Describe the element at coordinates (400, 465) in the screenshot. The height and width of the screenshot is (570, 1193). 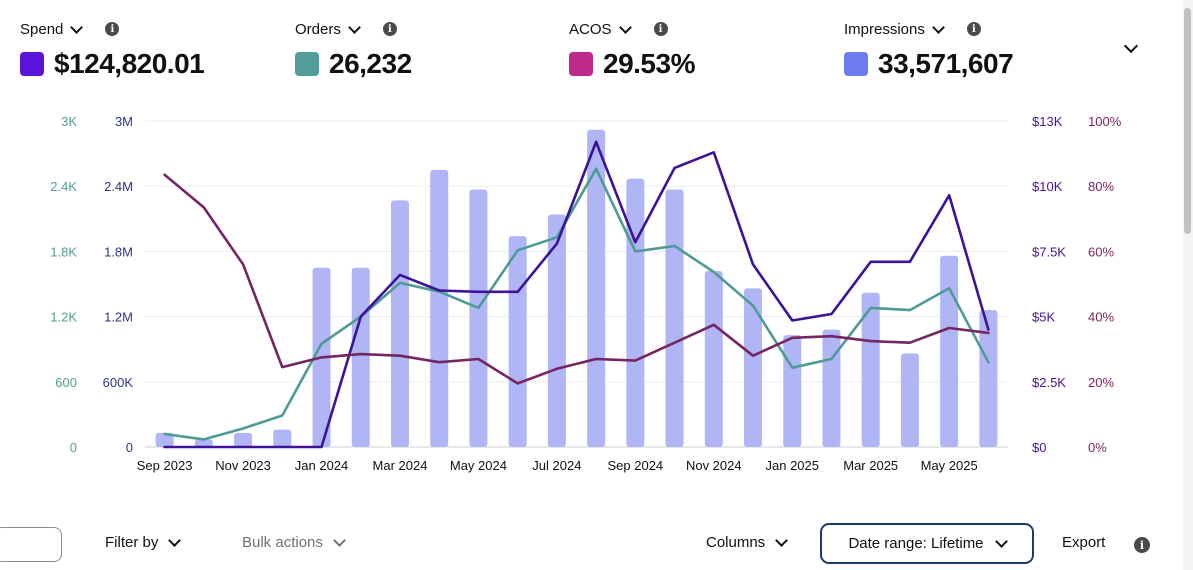
I see `x-axis-tick-label: Mar 2024` at that location.